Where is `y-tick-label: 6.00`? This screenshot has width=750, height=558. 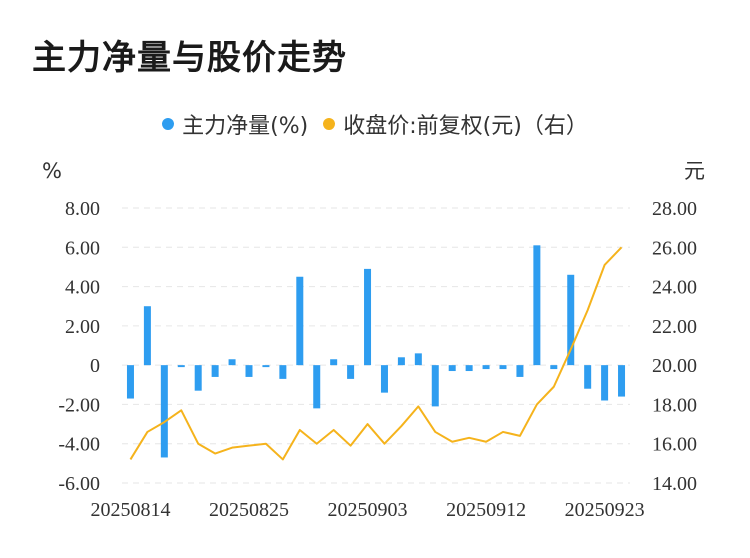 y-tick-label: 6.00 is located at coordinates (82, 248).